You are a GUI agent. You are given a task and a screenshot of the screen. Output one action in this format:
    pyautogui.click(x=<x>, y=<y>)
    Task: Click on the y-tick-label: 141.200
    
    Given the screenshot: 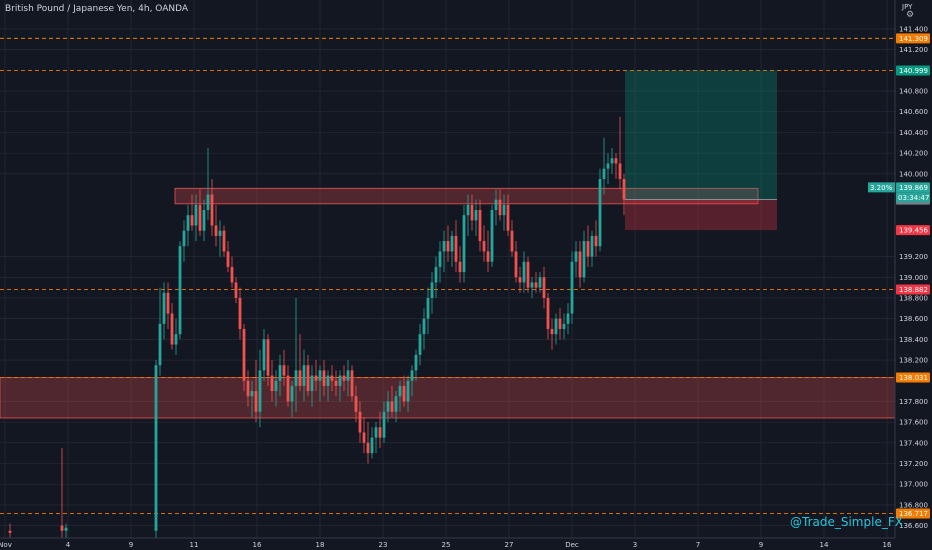 What is the action you would take?
    pyautogui.click(x=913, y=50)
    